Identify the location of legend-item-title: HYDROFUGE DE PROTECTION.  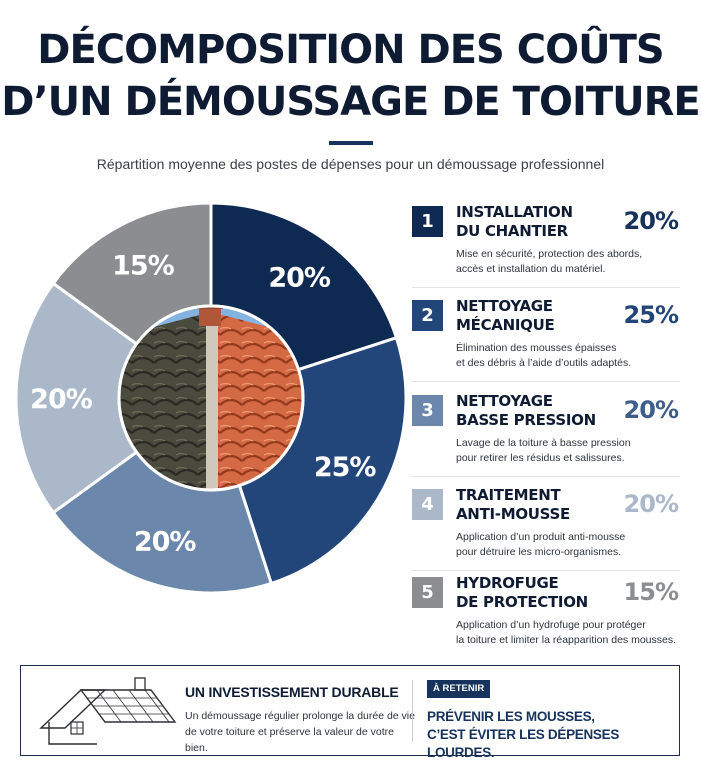
(541, 593).